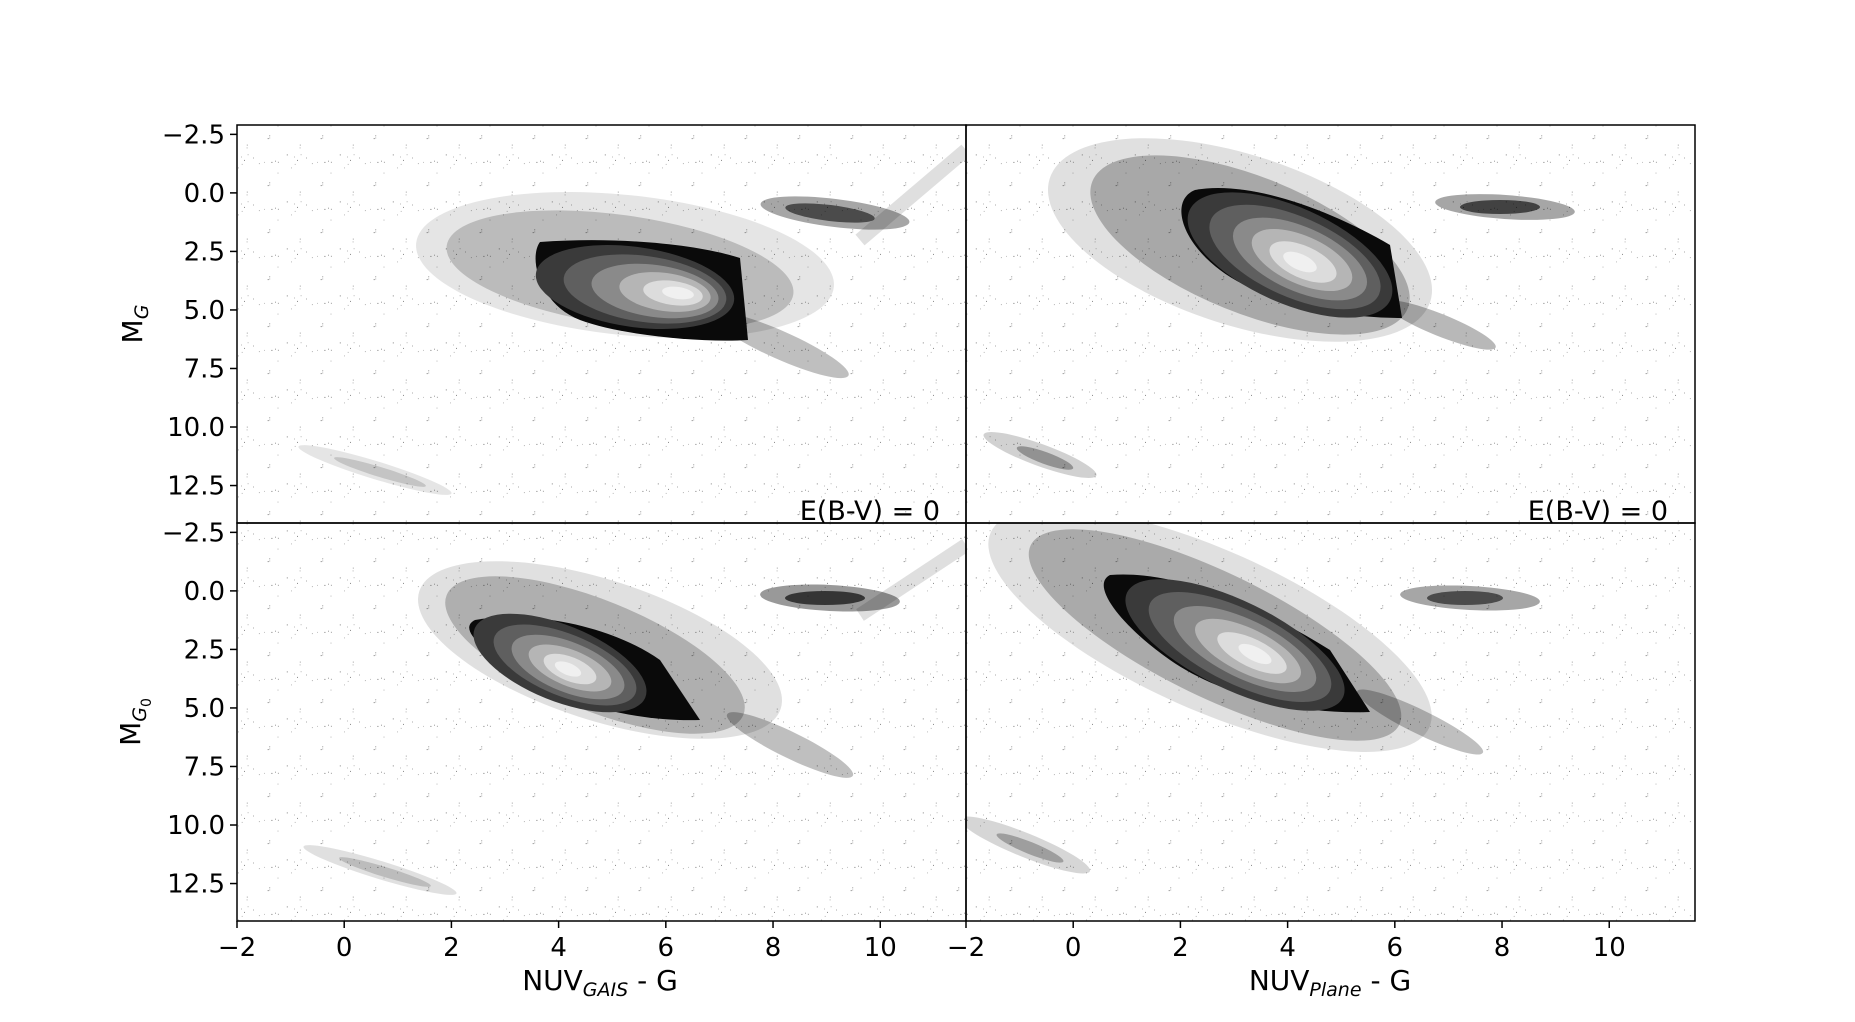 This screenshot has height=1022, width=1855. Describe the element at coordinates (134, 722) in the screenshot. I see `y-axis-title-bottom: MG0` at that location.